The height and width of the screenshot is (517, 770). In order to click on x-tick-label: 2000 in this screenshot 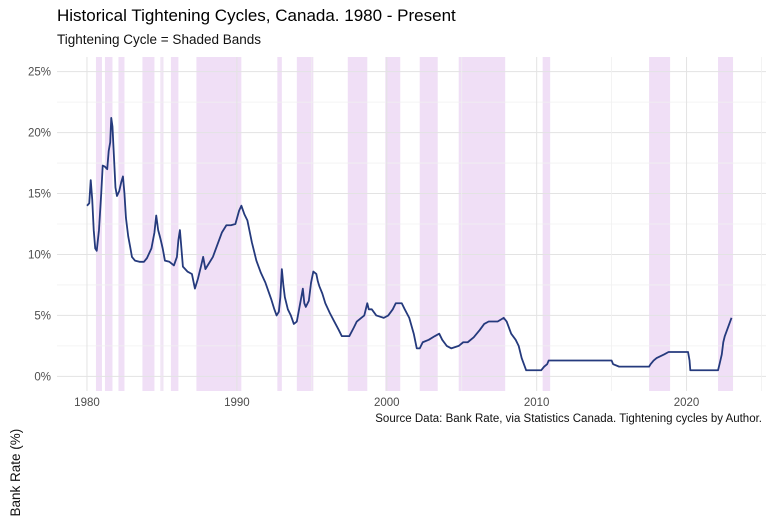, I will do `click(387, 403)`.